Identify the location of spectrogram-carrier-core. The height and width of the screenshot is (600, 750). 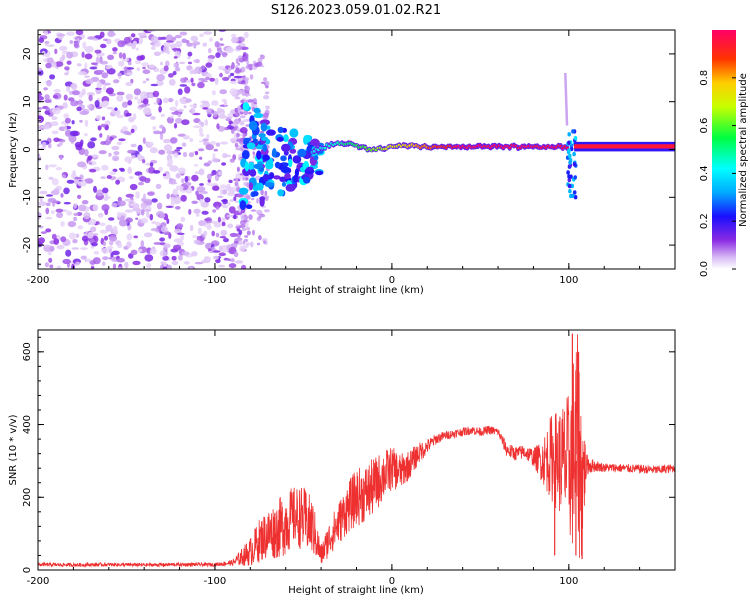
(624, 146).